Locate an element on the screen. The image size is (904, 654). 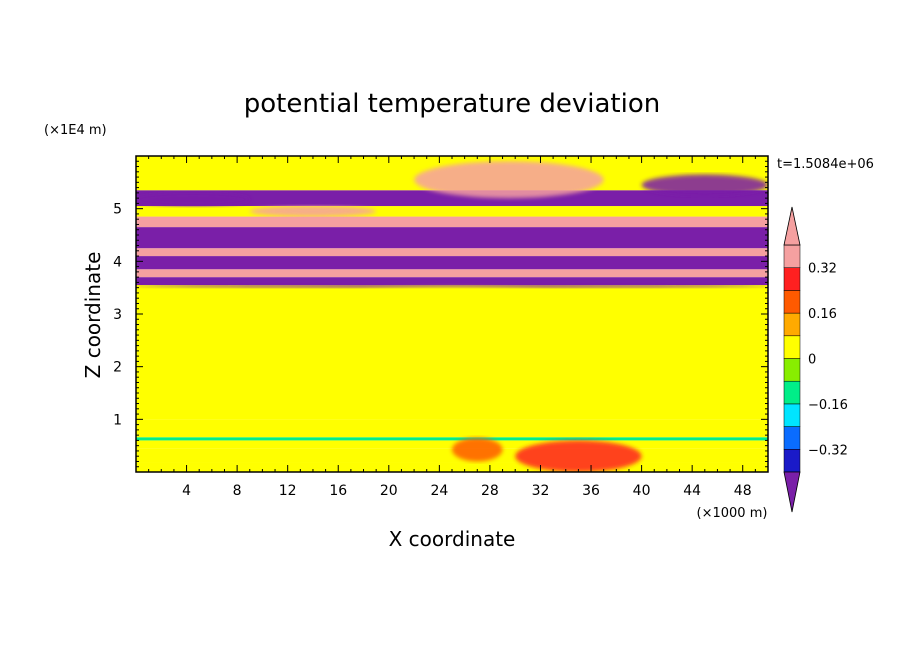
colorbar: 0.32 0.16 0 −0.16 −0.32 is located at coordinates (815, 359).